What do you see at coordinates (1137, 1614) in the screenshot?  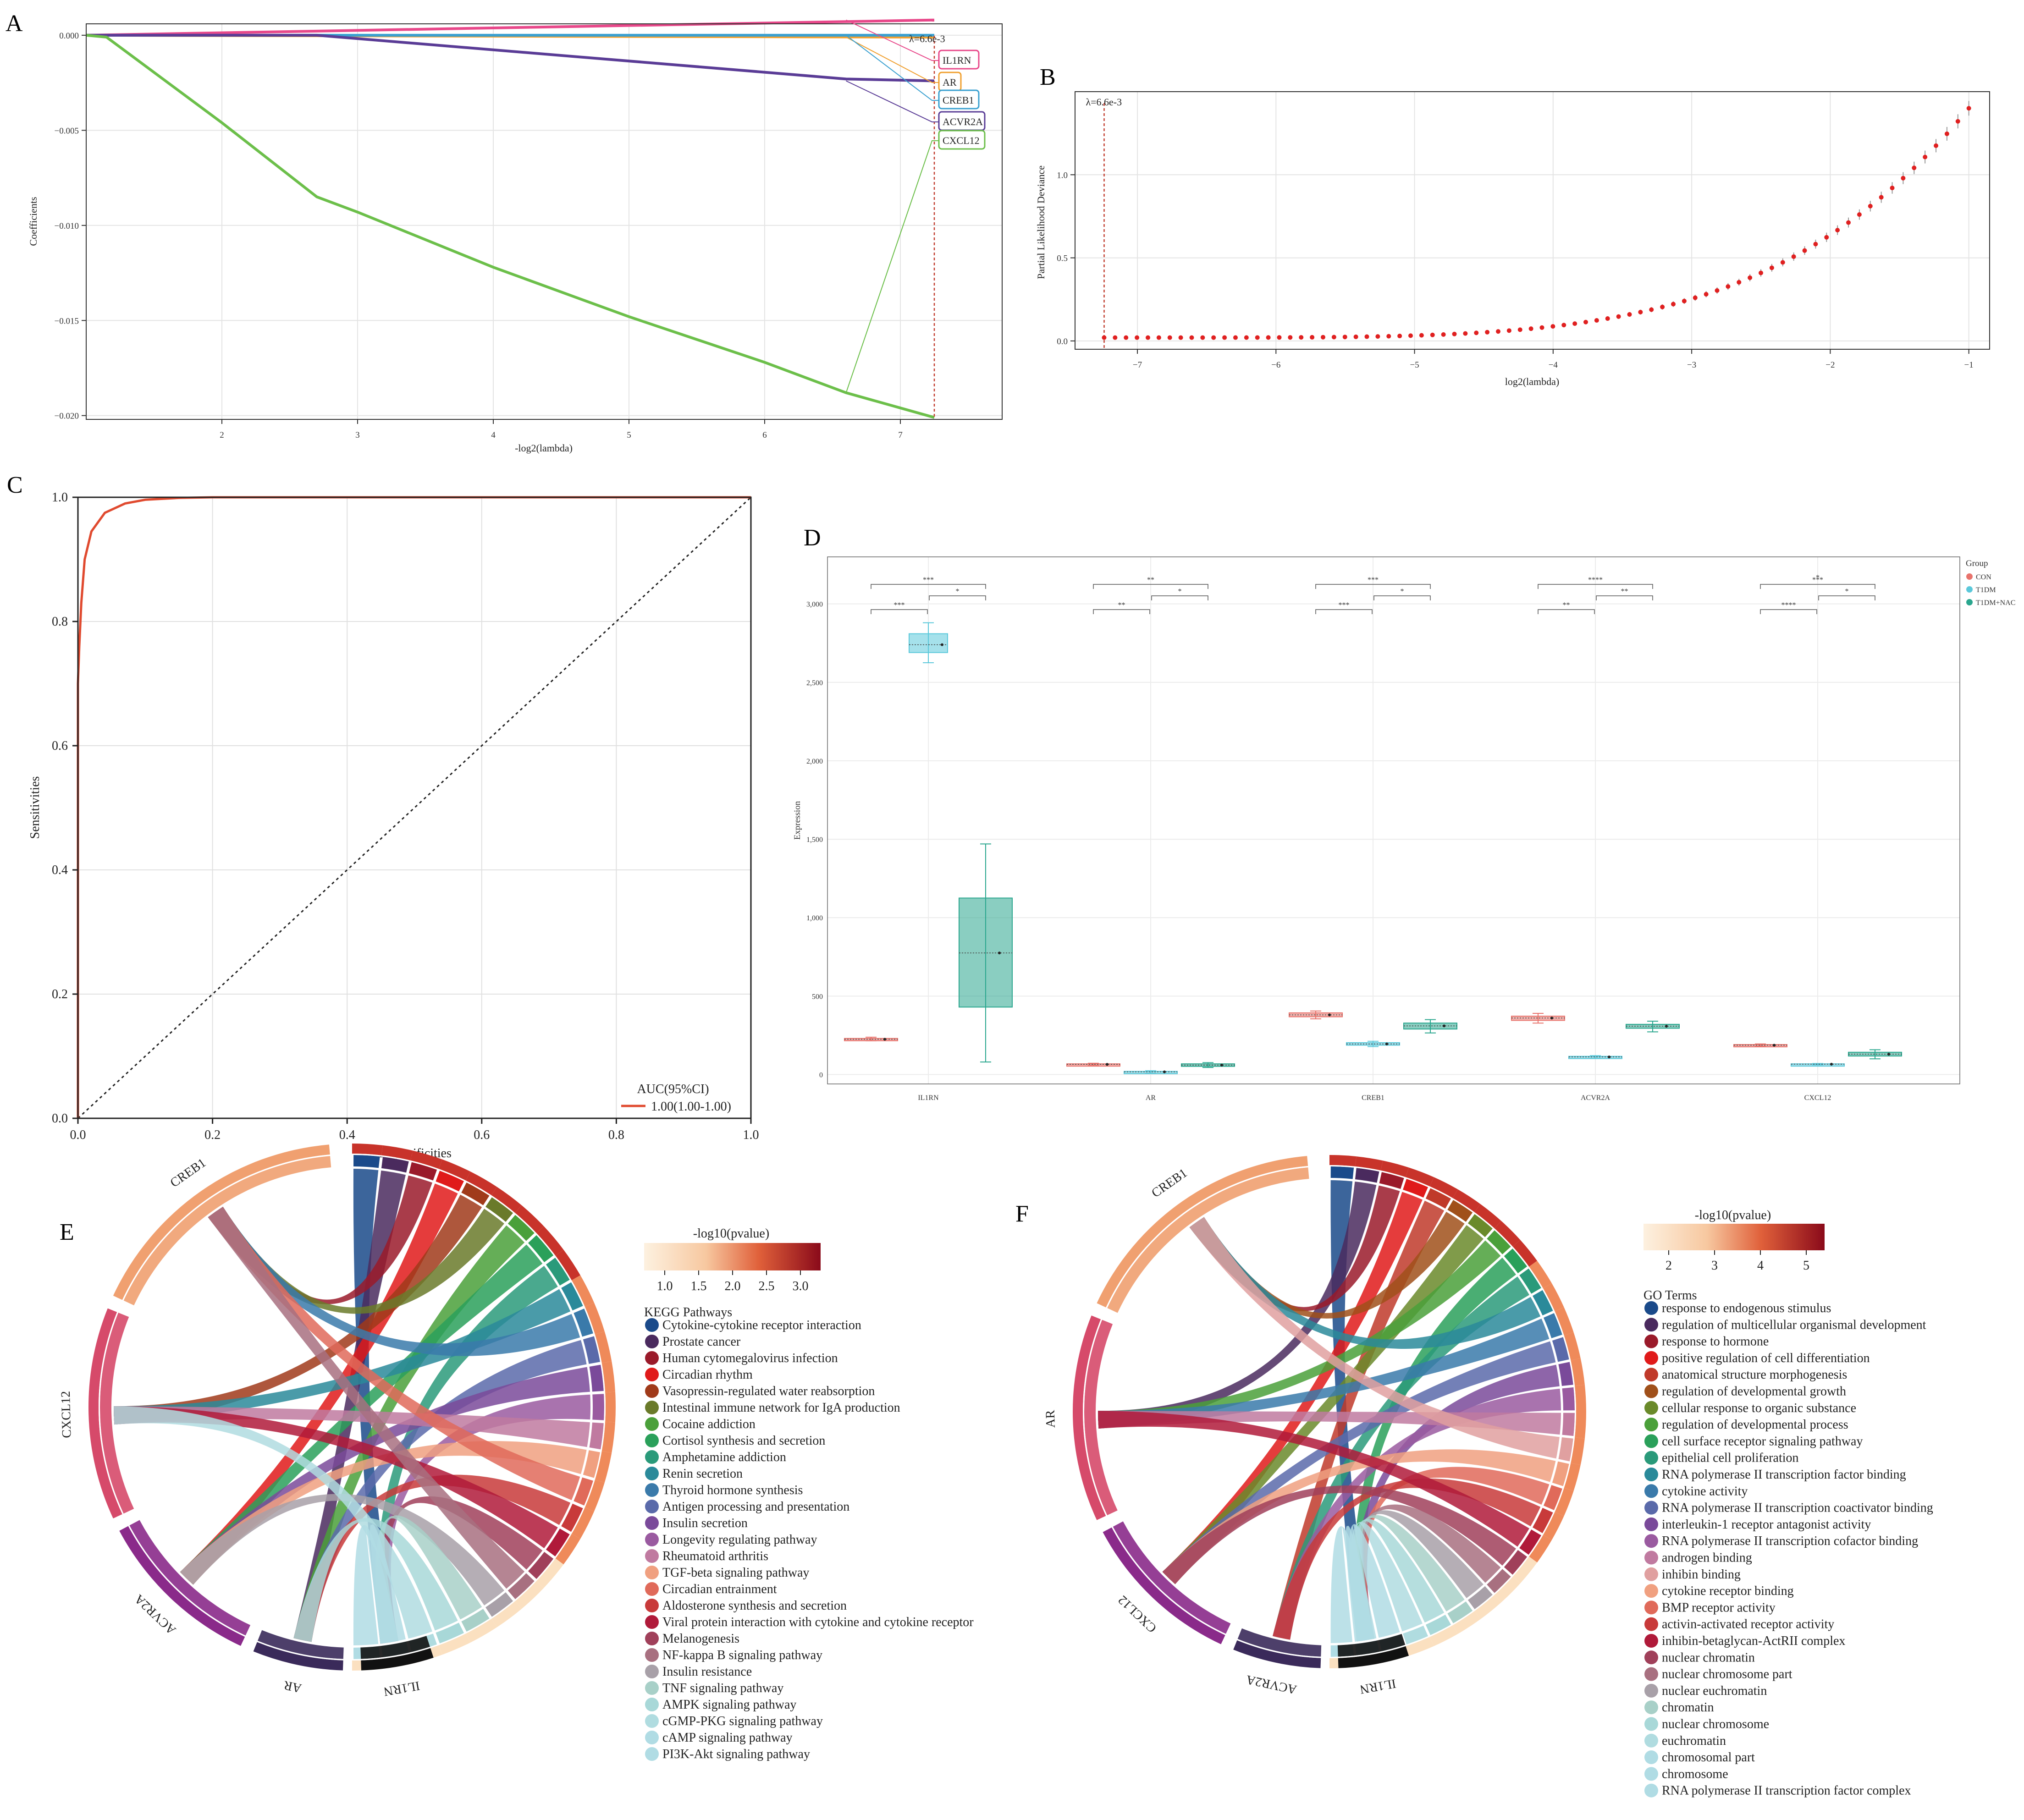 I see `gene-label-cxcl12: CXCL12` at bounding box center [1137, 1614].